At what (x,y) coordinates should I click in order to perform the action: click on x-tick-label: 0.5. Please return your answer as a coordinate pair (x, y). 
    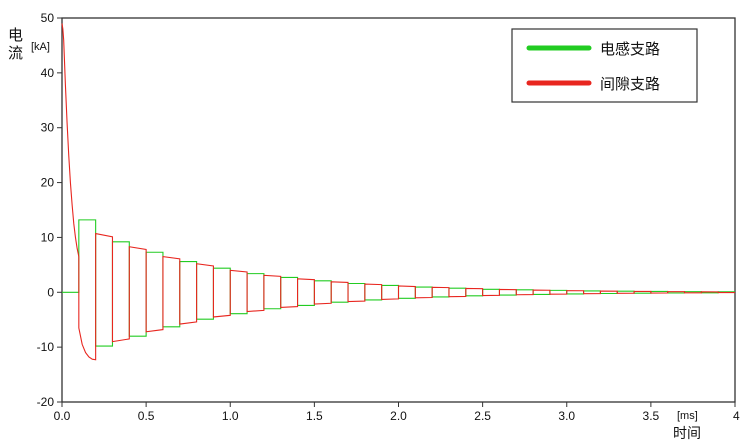
    Looking at the image, I should click on (146, 416).